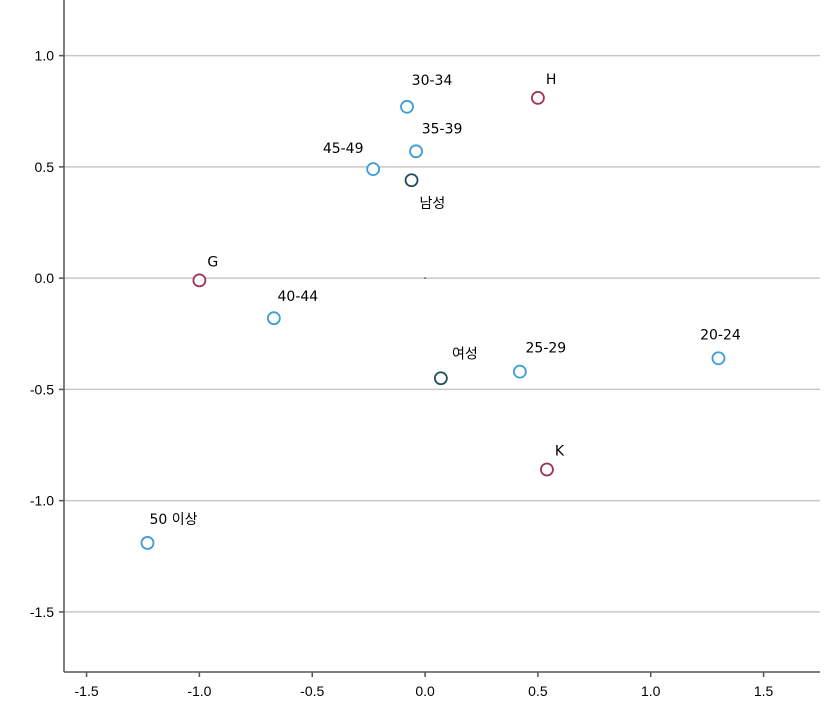 The width and height of the screenshot is (827, 706). What do you see at coordinates (425, 278) in the screenshot?
I see `origin-dot` at bounding box center [425, 278].